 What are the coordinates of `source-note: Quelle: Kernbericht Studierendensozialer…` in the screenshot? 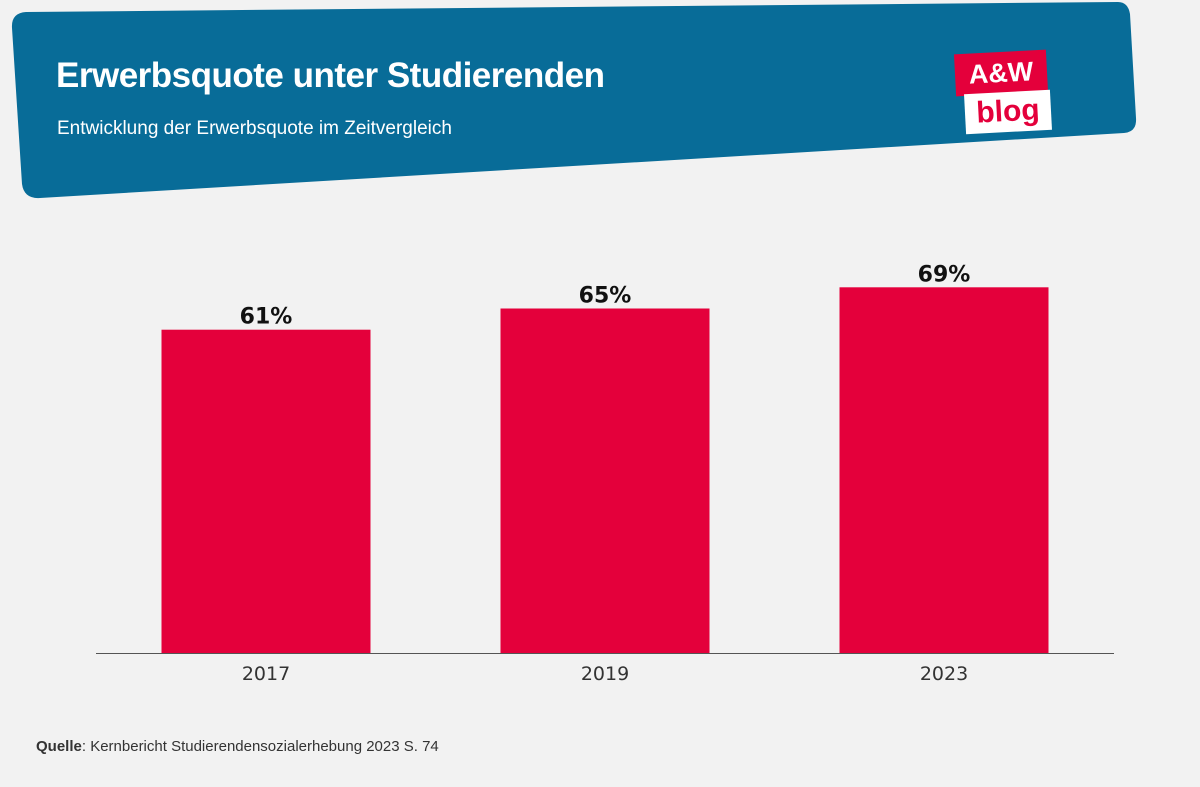 It's located at (237, 746).